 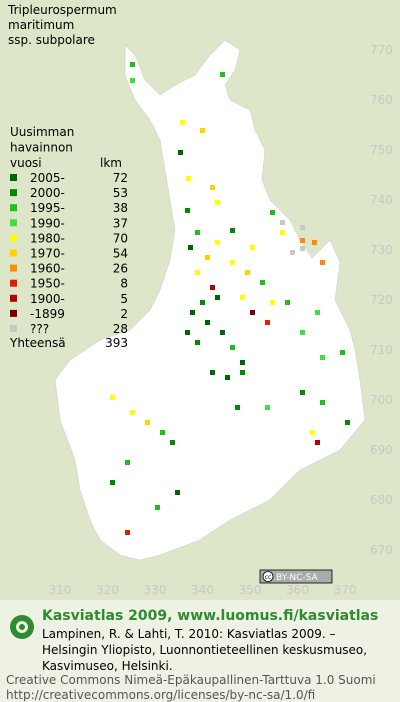 I want to click on y-grid-label: 740, so click(x=381, y=200).